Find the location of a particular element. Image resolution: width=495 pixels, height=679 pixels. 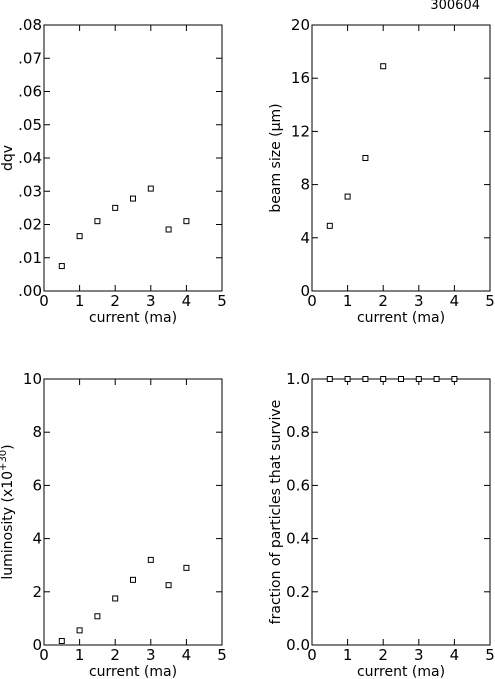

y-tick-label: .04 is located at coordinates (30, 158).